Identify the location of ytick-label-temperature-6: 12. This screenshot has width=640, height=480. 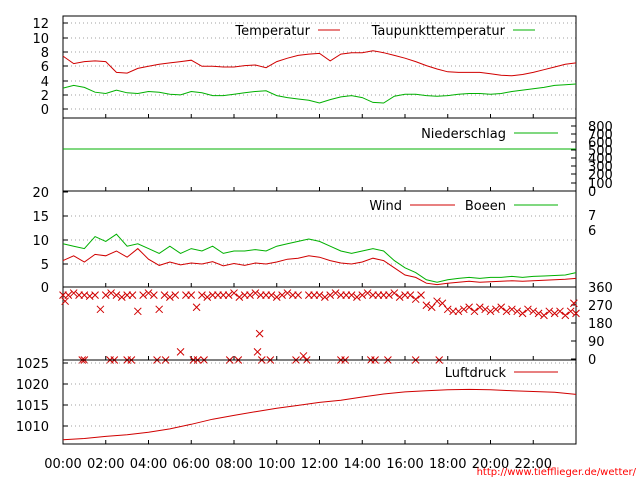
(40, 24).